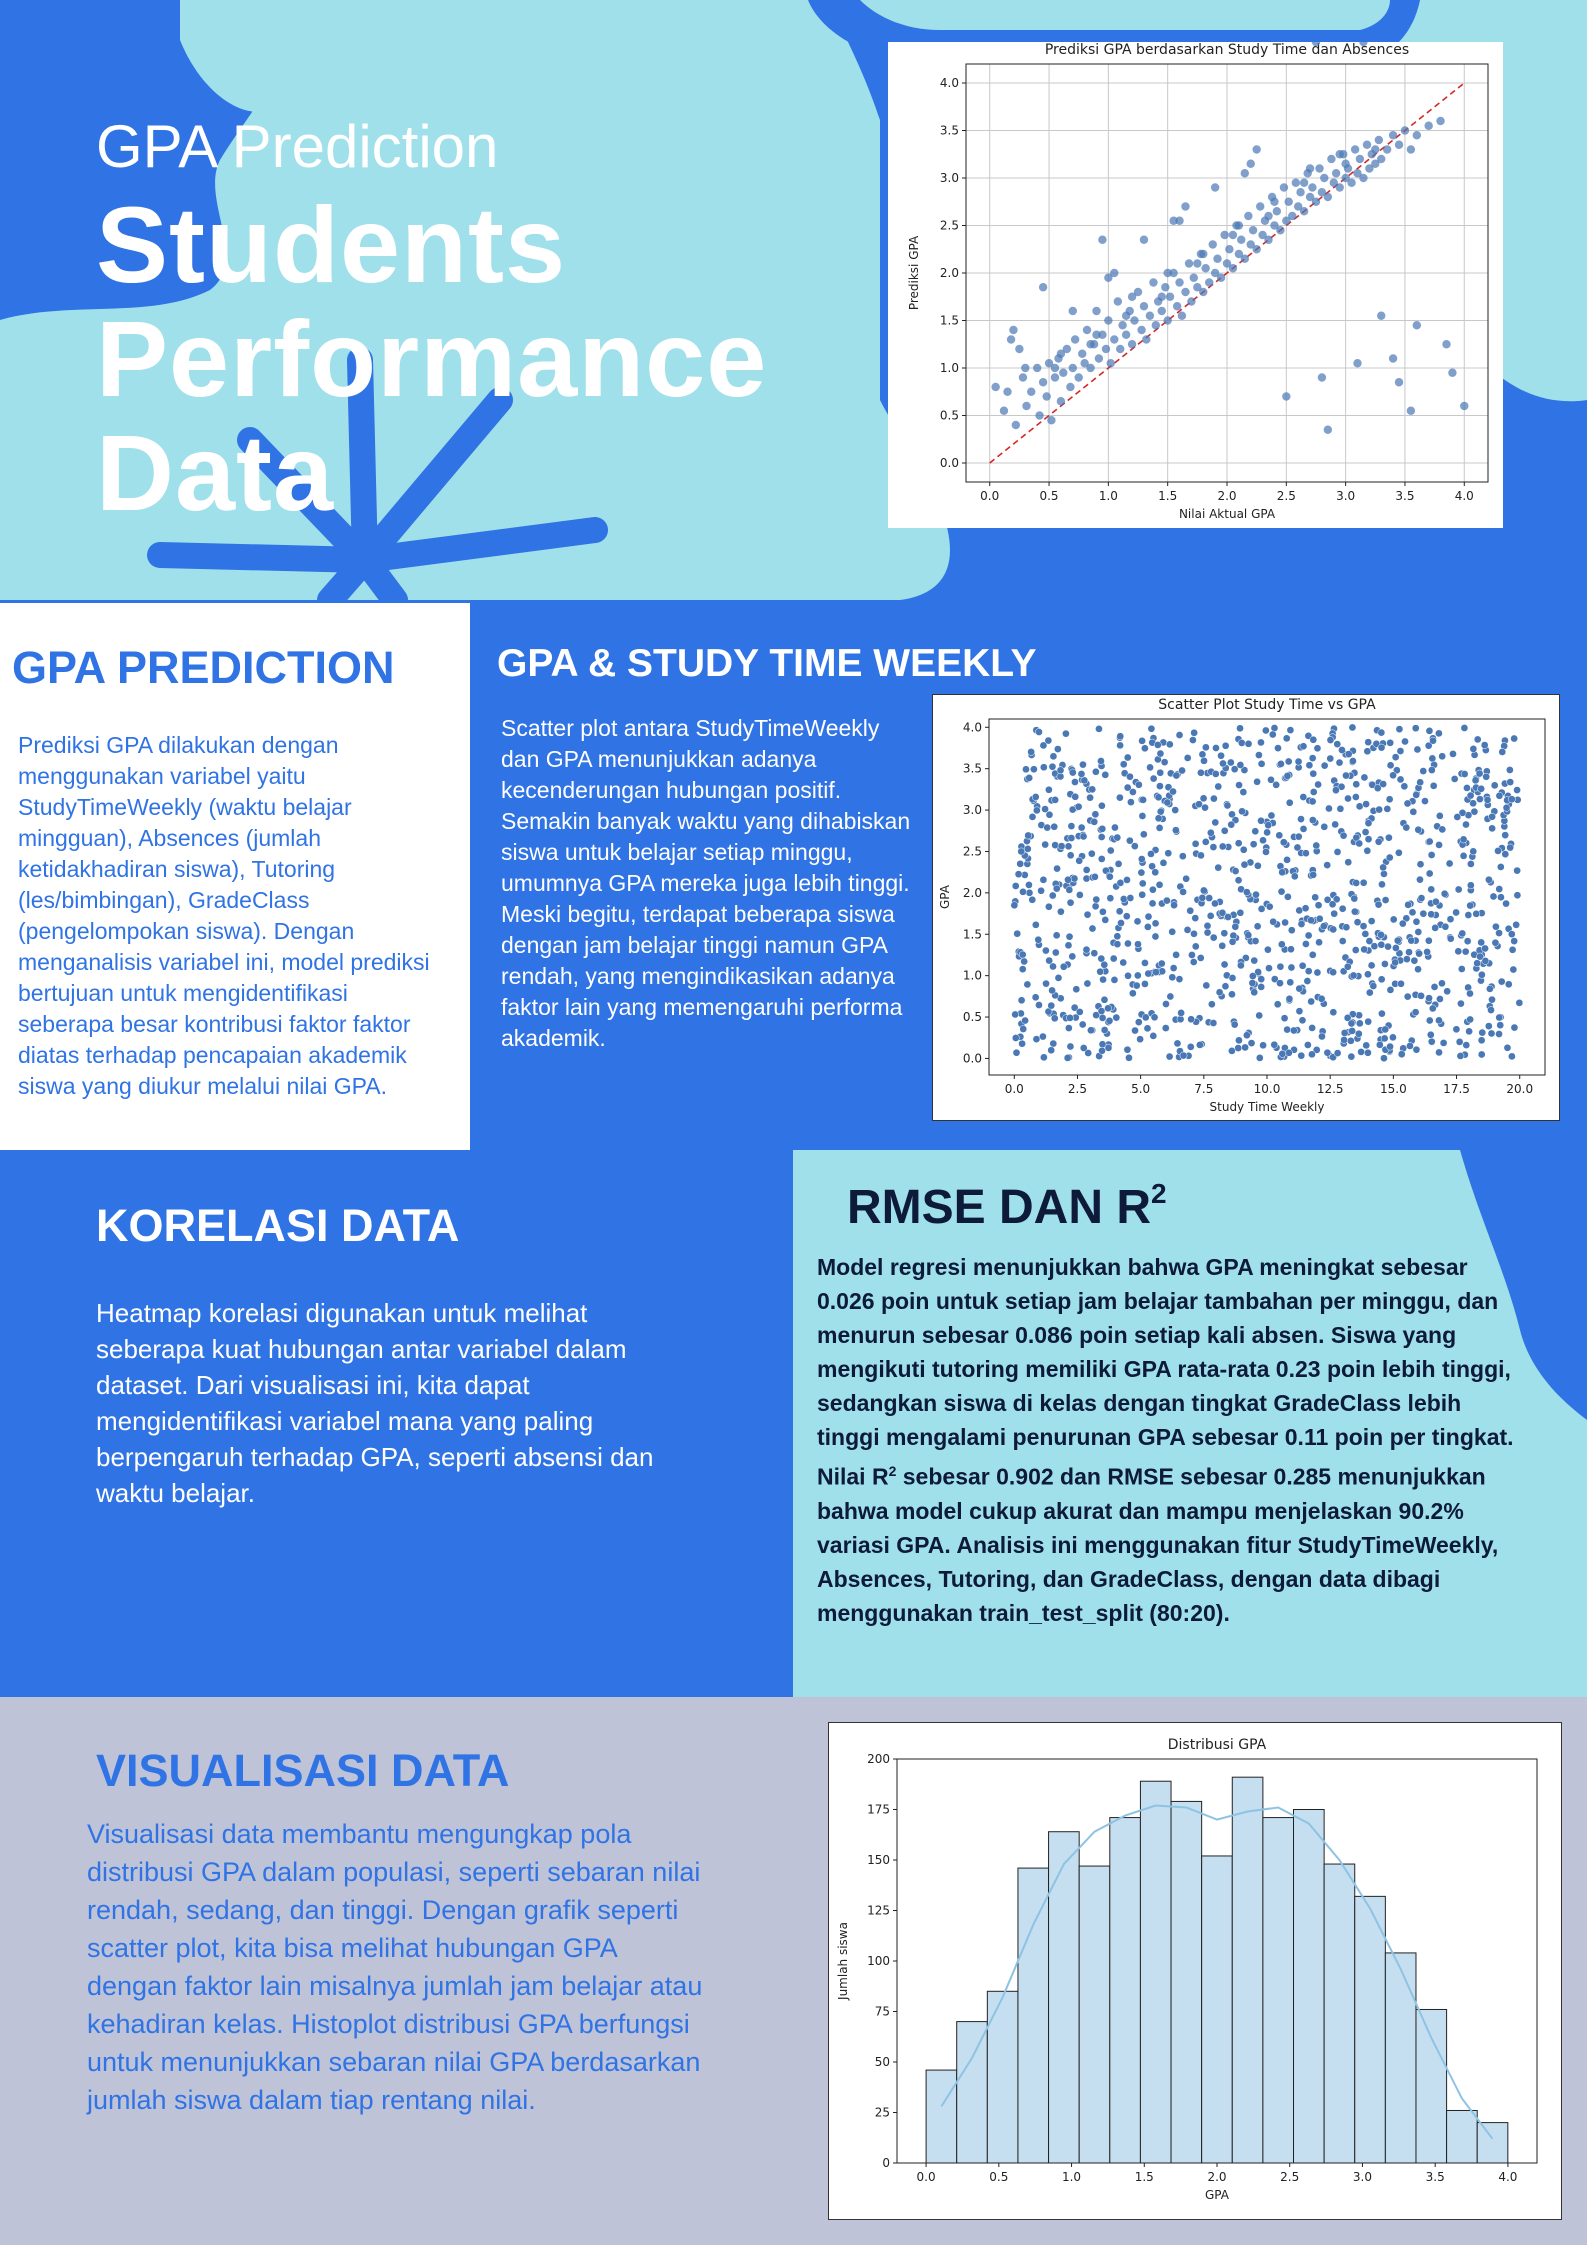 Image resolution: width=1587 pixels, height=2245 pixels. Describe the element at coordinates (1227, 273) in the screenshot. I see `reference-line` at that location.